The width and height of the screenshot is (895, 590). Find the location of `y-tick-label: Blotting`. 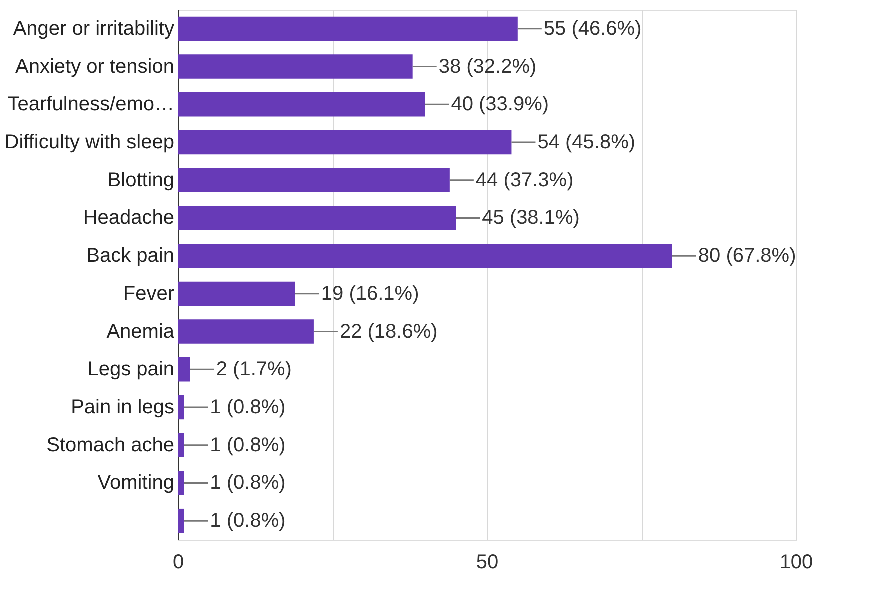

y-tick-label: Blotting is located at coordinates (141, 180).